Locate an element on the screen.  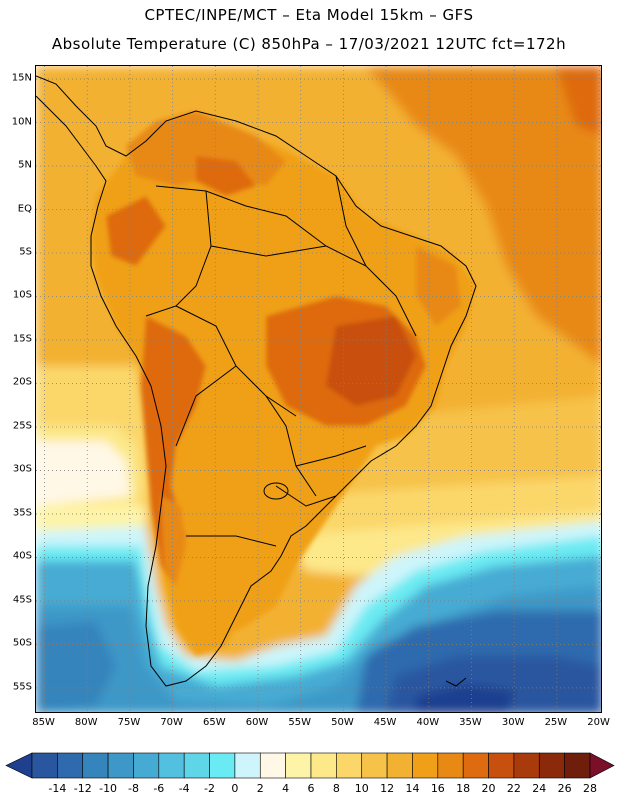
colorbar-tick-label: -12 is located at coordinates (82, 788).